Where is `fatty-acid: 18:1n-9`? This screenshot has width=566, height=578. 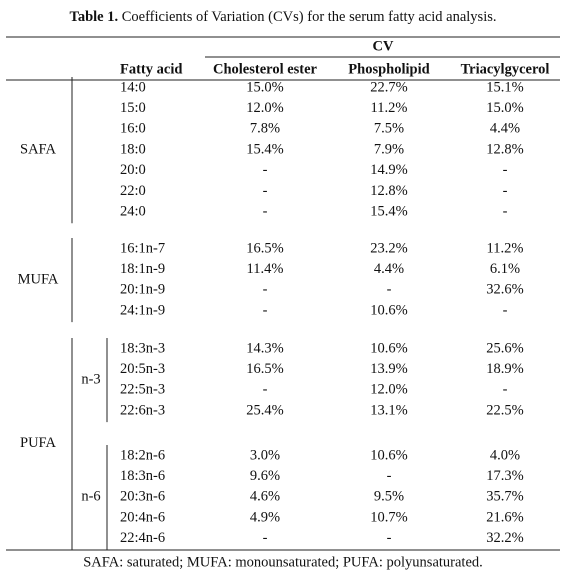
fatty-acid: 18:1n-9 is located at coordinates (142, 269).